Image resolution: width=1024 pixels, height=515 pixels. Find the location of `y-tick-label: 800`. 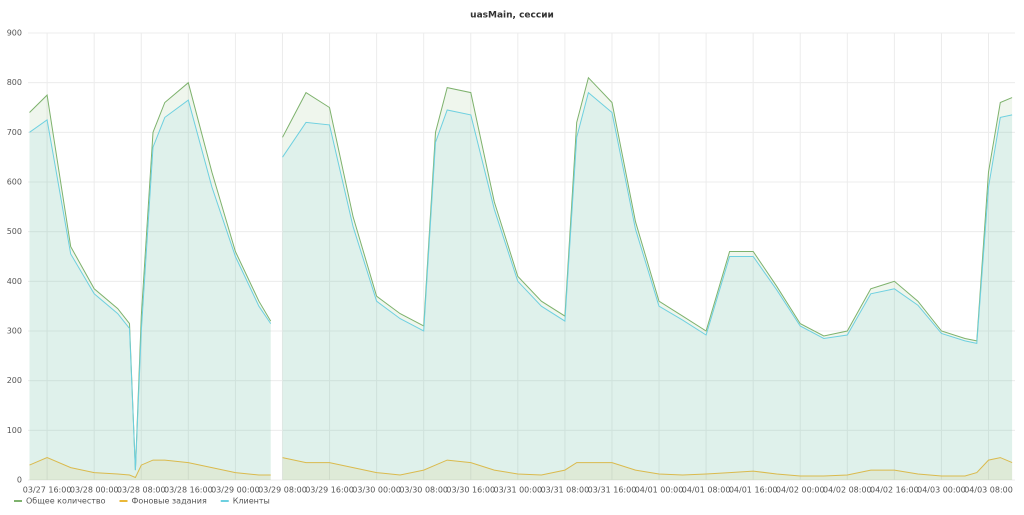

y-tick-label: 800 is located at coordinates (14, 82).